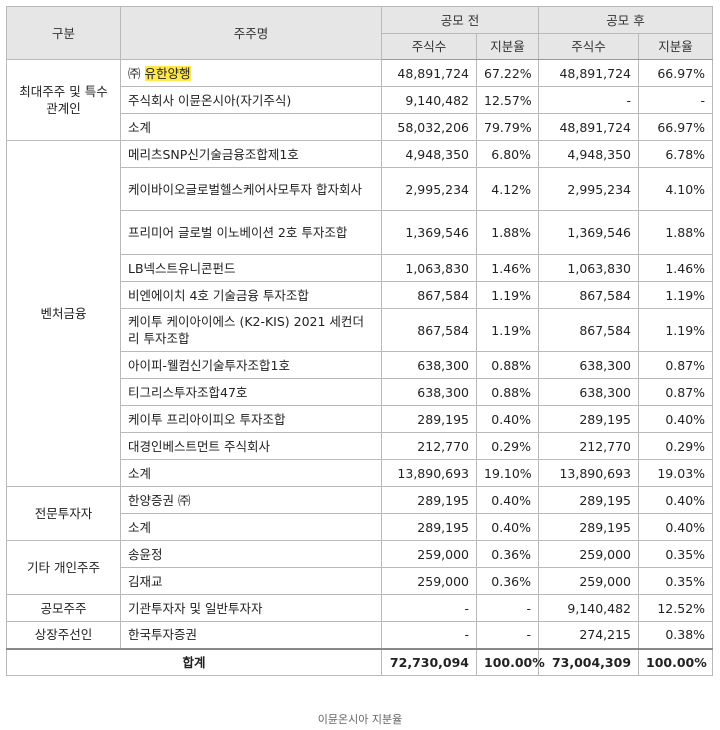  Describe the element at coordinates (589, 473) in the screenshot. I see `after-shares-cell: 13,890,693` at that location.